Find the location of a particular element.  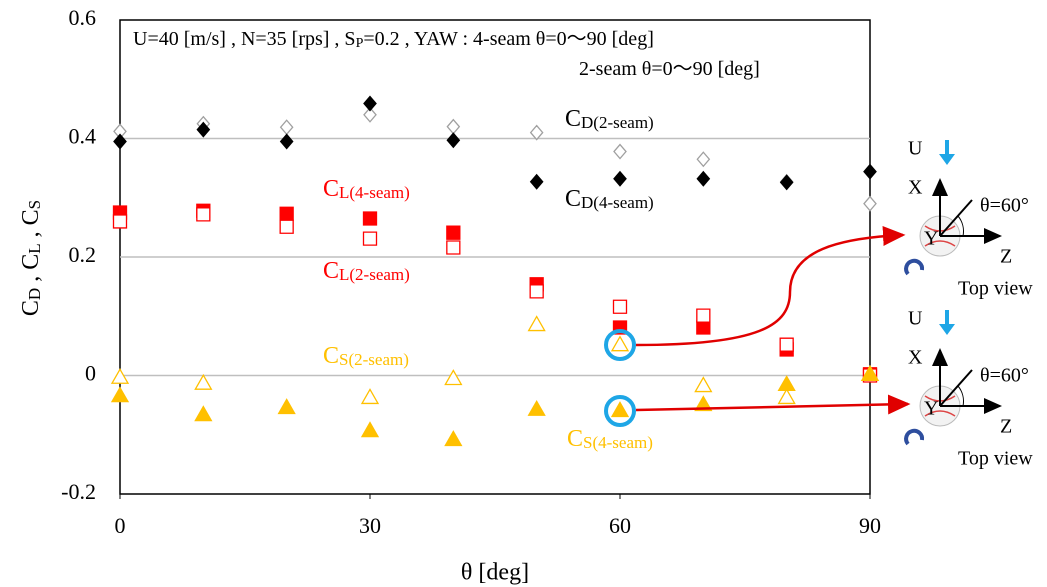

subscript: S(2-seam) is located at coordinates (374, 359).